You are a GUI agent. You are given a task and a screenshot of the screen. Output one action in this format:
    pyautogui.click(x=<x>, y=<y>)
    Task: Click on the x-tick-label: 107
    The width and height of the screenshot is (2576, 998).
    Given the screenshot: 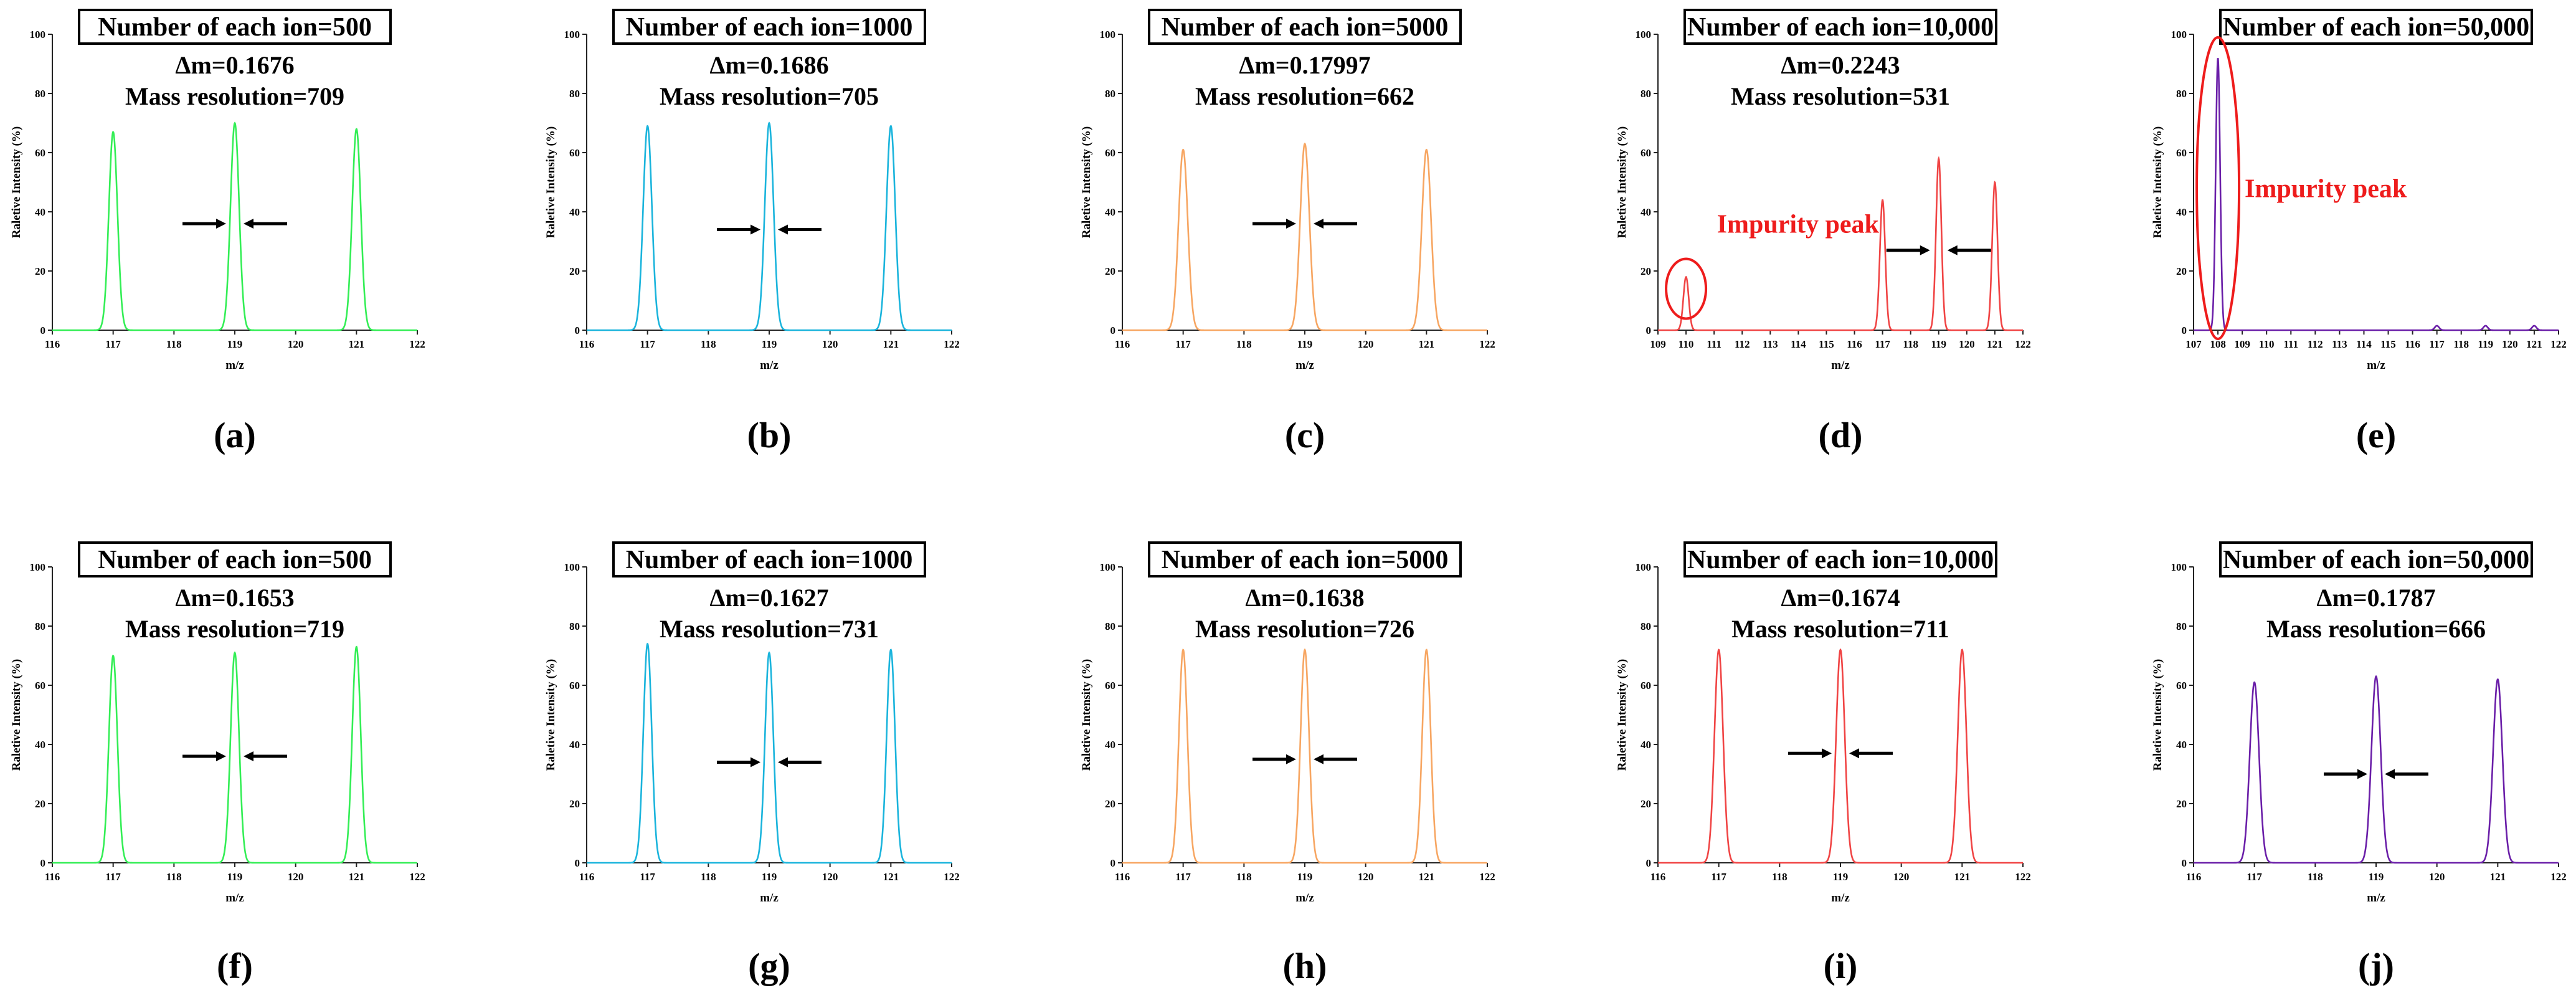 What is the action you would take?
    pyautogui.click(x=2193, y=344)
    